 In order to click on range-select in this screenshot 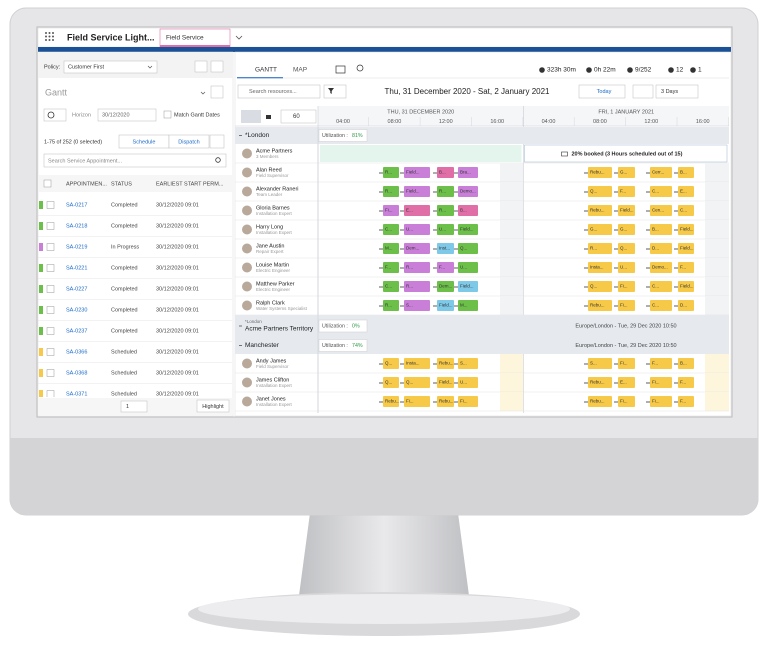, I will do `click(677, 91)`.